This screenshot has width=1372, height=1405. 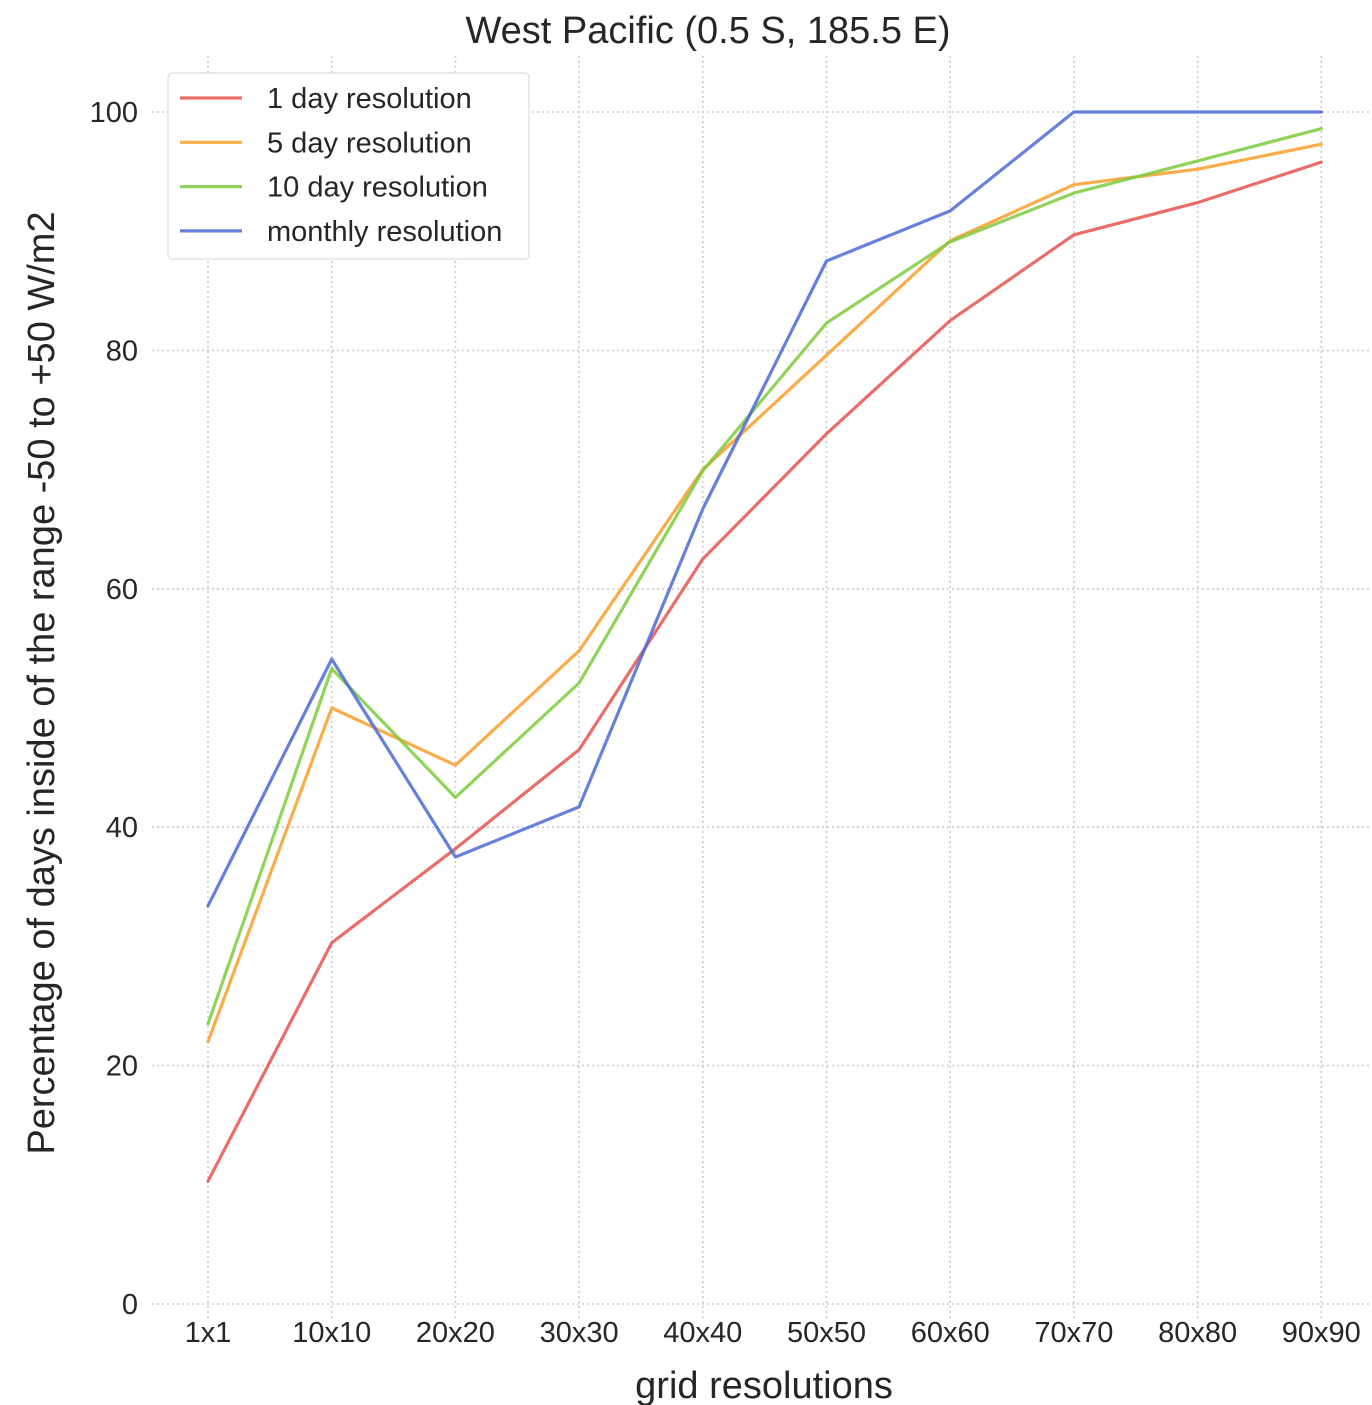 What do you see at coordinates (826, 1333) in the screenshot?
I see `x-tick-label: 50x50` at bounding box center [826, 1333].